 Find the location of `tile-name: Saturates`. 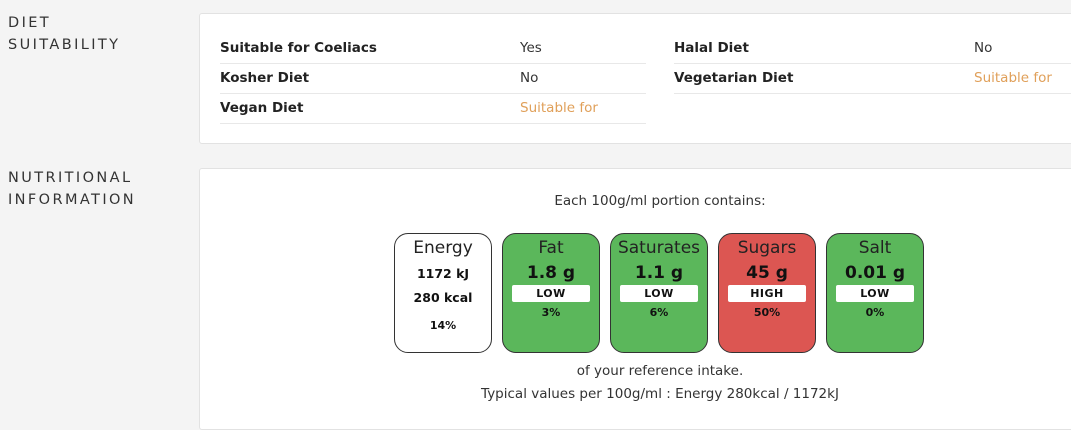

tile-name: Saturates is located at coordinates (659, 248).